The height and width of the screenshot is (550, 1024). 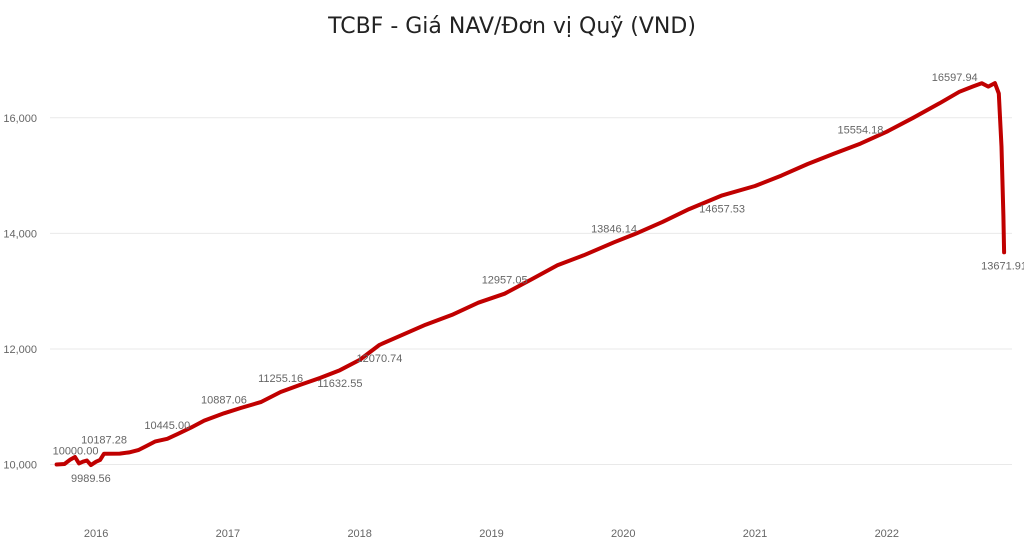 What do you see at coordinates (623, 534) in the screenshot?
I see `x-tick-label: 2020` at bounding box center [623, 534].